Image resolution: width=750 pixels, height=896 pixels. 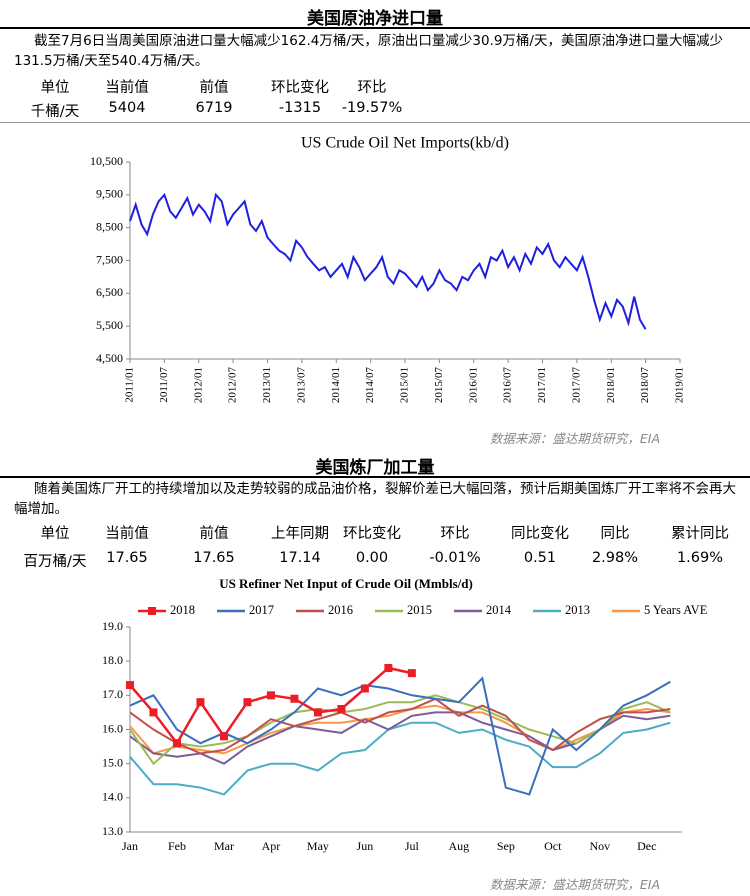 What do you see at coordinates (214, 108) in the screenshot?
I see `table-cell: 6719` at bounding box center [214, 108].